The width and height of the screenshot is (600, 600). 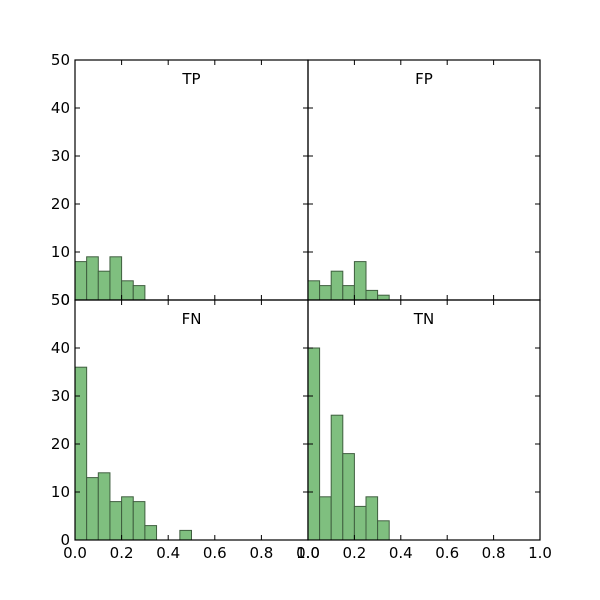 What do you see at coordinates (424, 79) in the screenshot?
I see `panel-title-fp: FP` at bounding box center [424, 79].